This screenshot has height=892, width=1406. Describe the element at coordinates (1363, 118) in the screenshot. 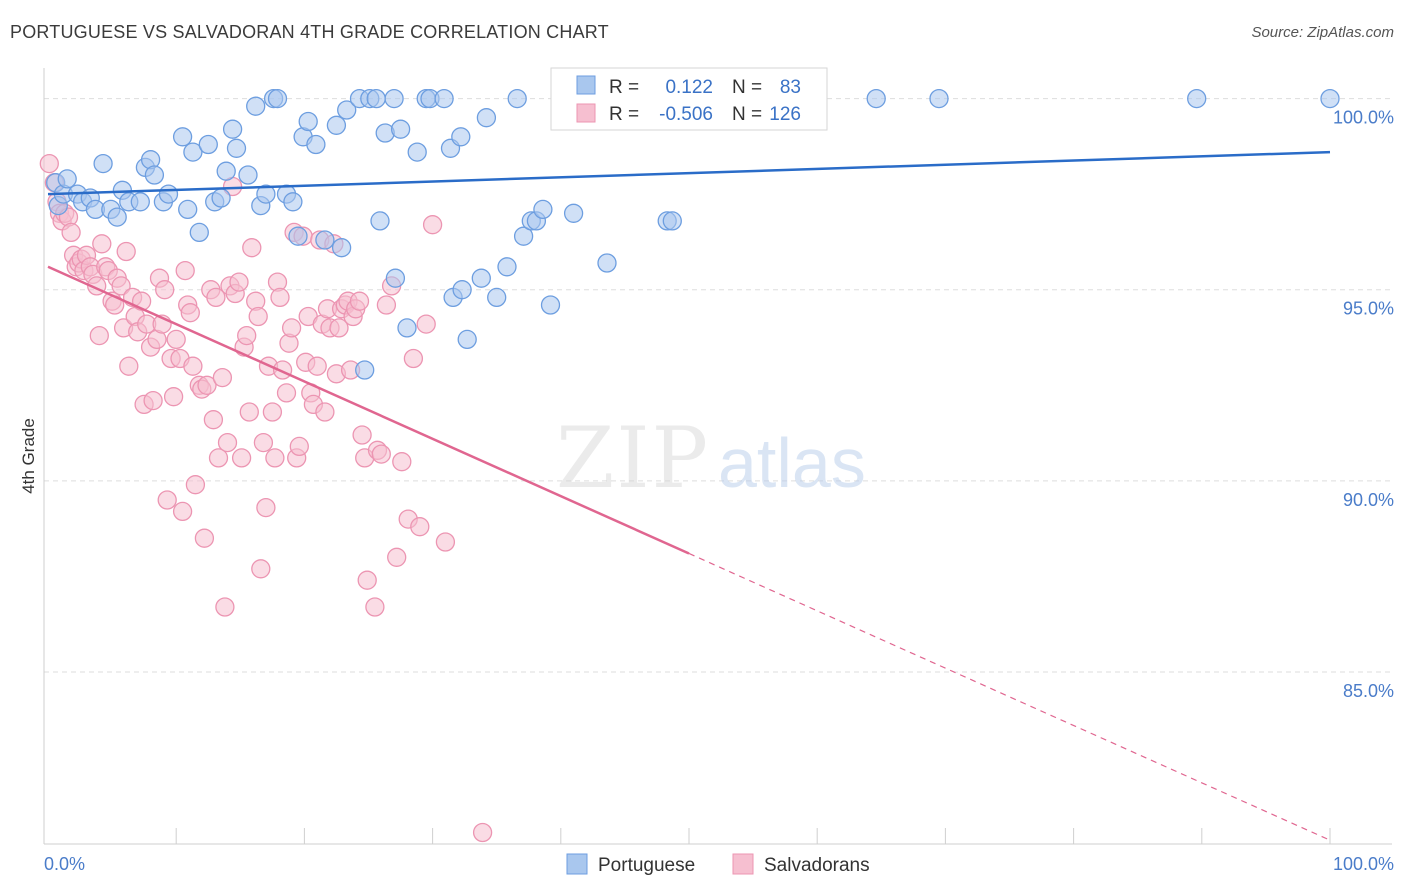

I see `y-tick-label-100: 100.0%` at that location.